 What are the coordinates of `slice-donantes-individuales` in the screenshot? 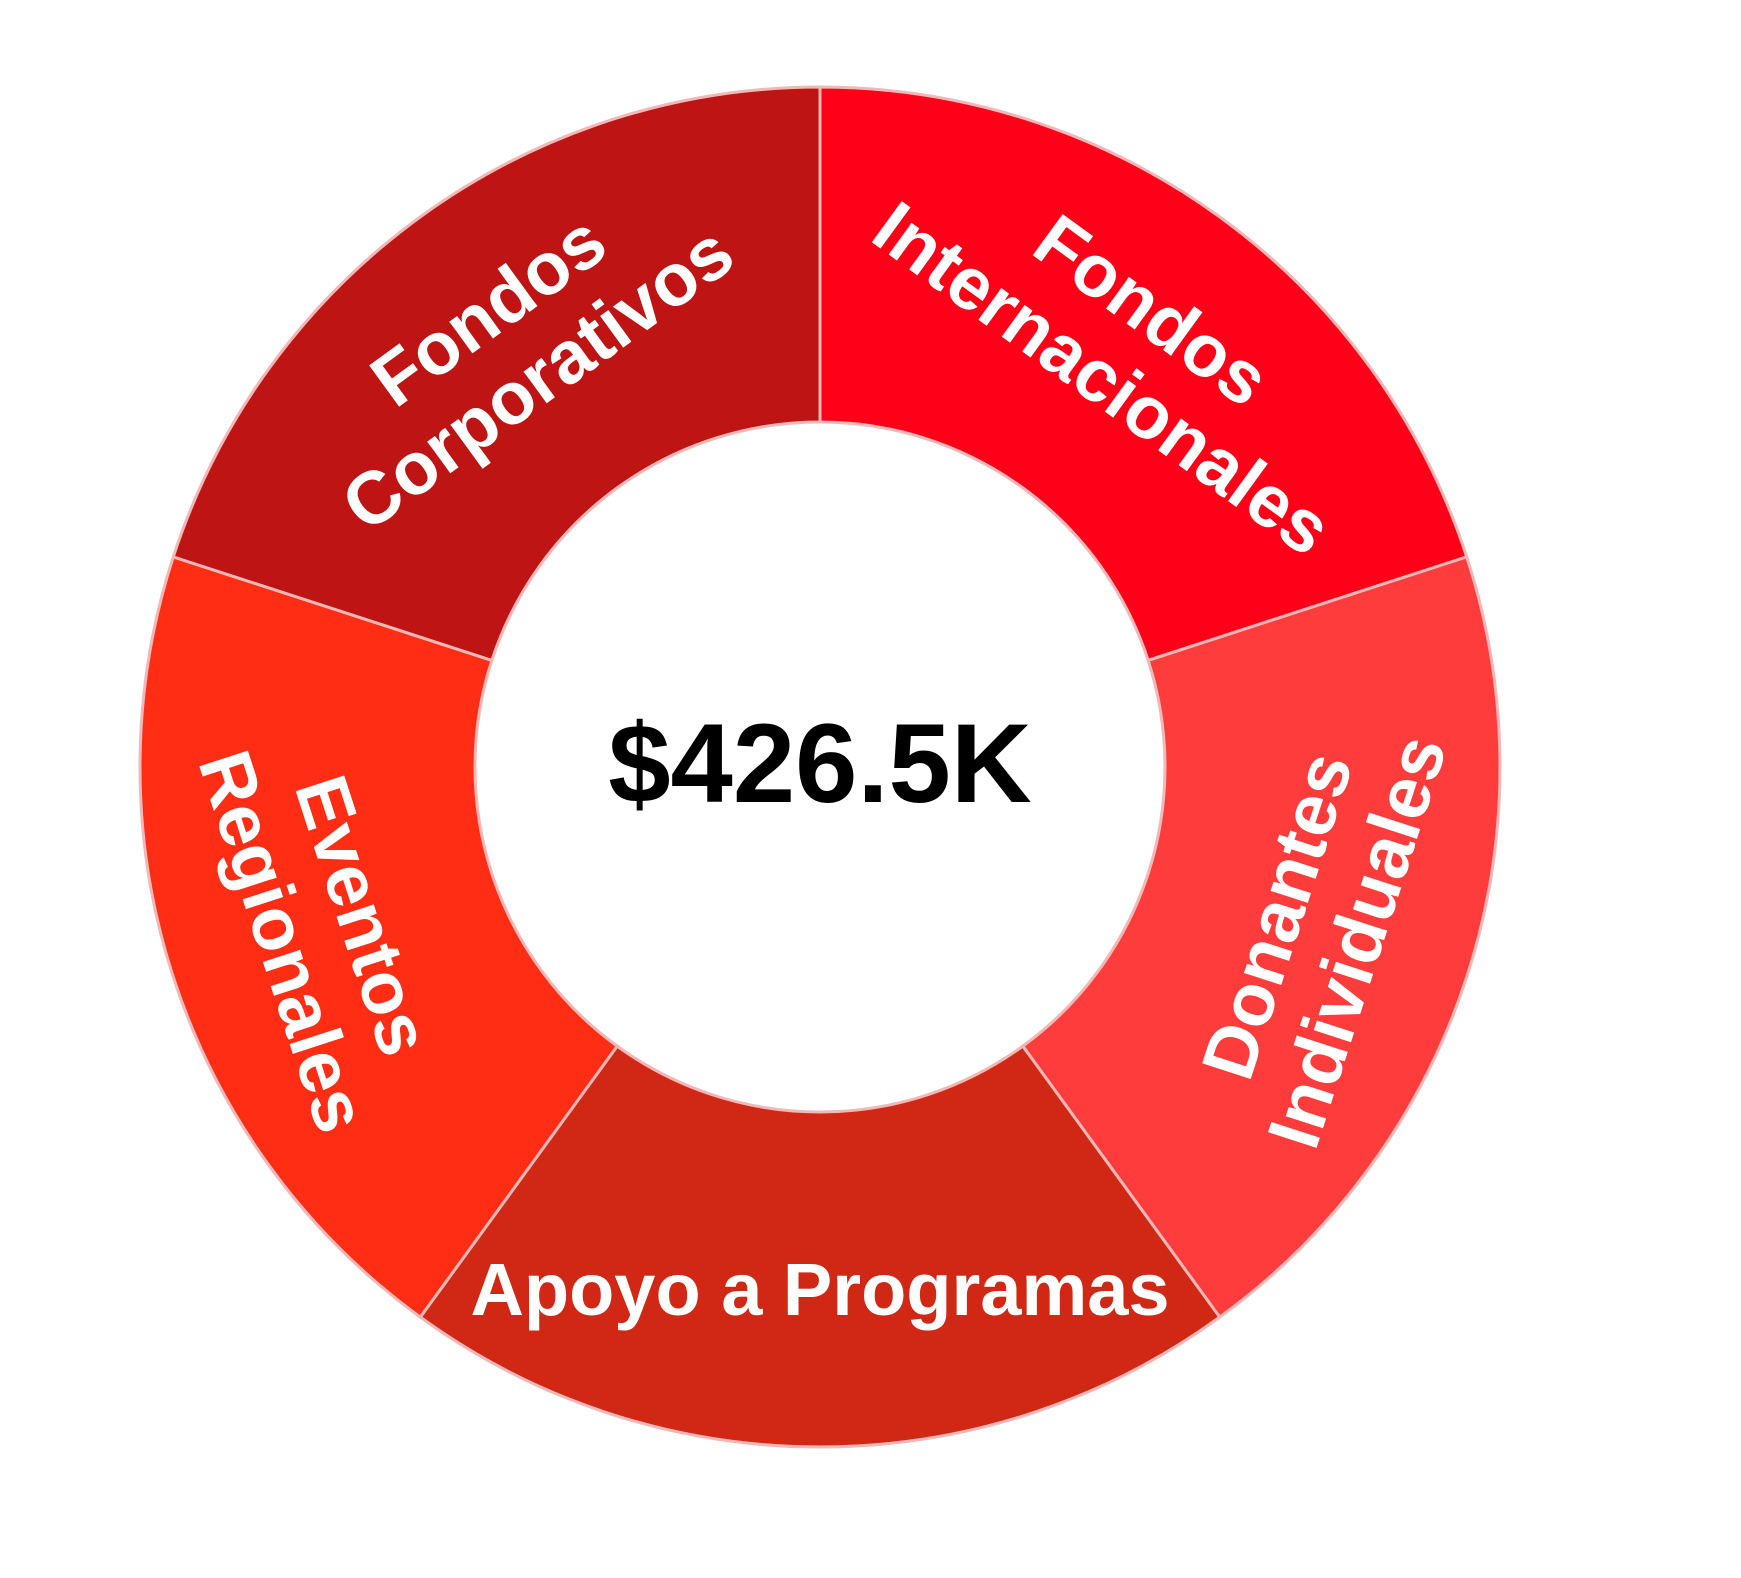 It's located at (1261, 937).